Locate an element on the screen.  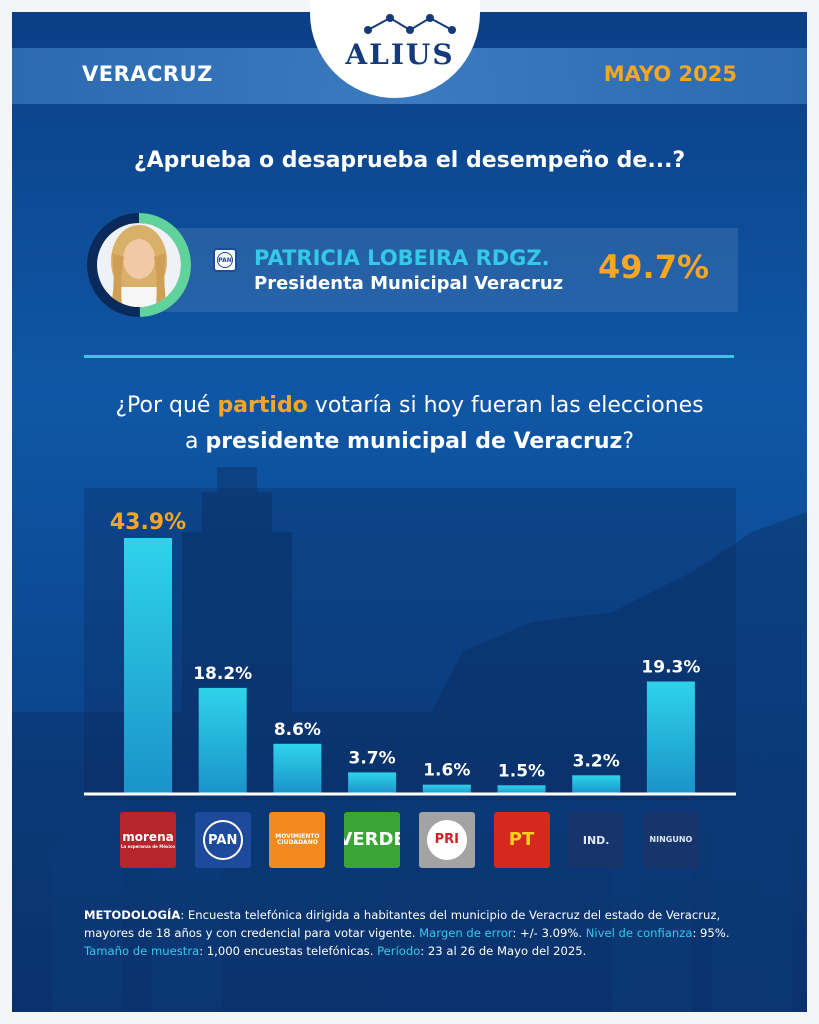
pan-logo: PAN is located at coordinates (222, 840).